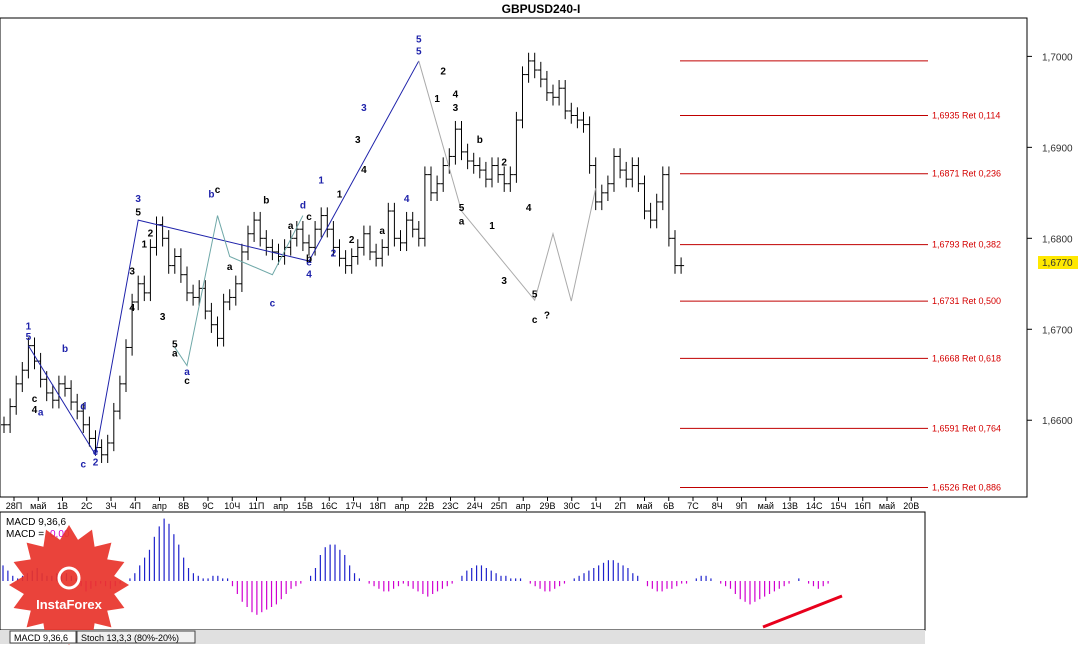 This screenshot has height=661, width=1082. I want to click on x-tick-label: 24Ч, so click(475, 506).